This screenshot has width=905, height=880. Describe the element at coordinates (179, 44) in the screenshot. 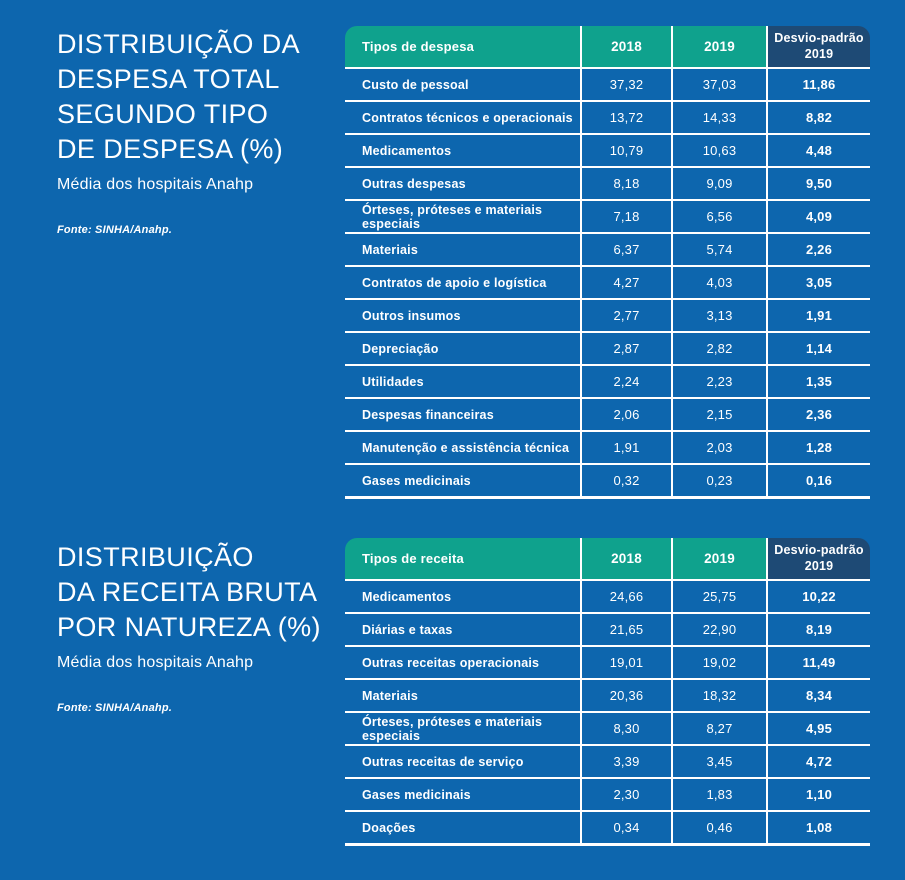

I see `title-line: DISTRIBUIÇÃO DA` at that location.